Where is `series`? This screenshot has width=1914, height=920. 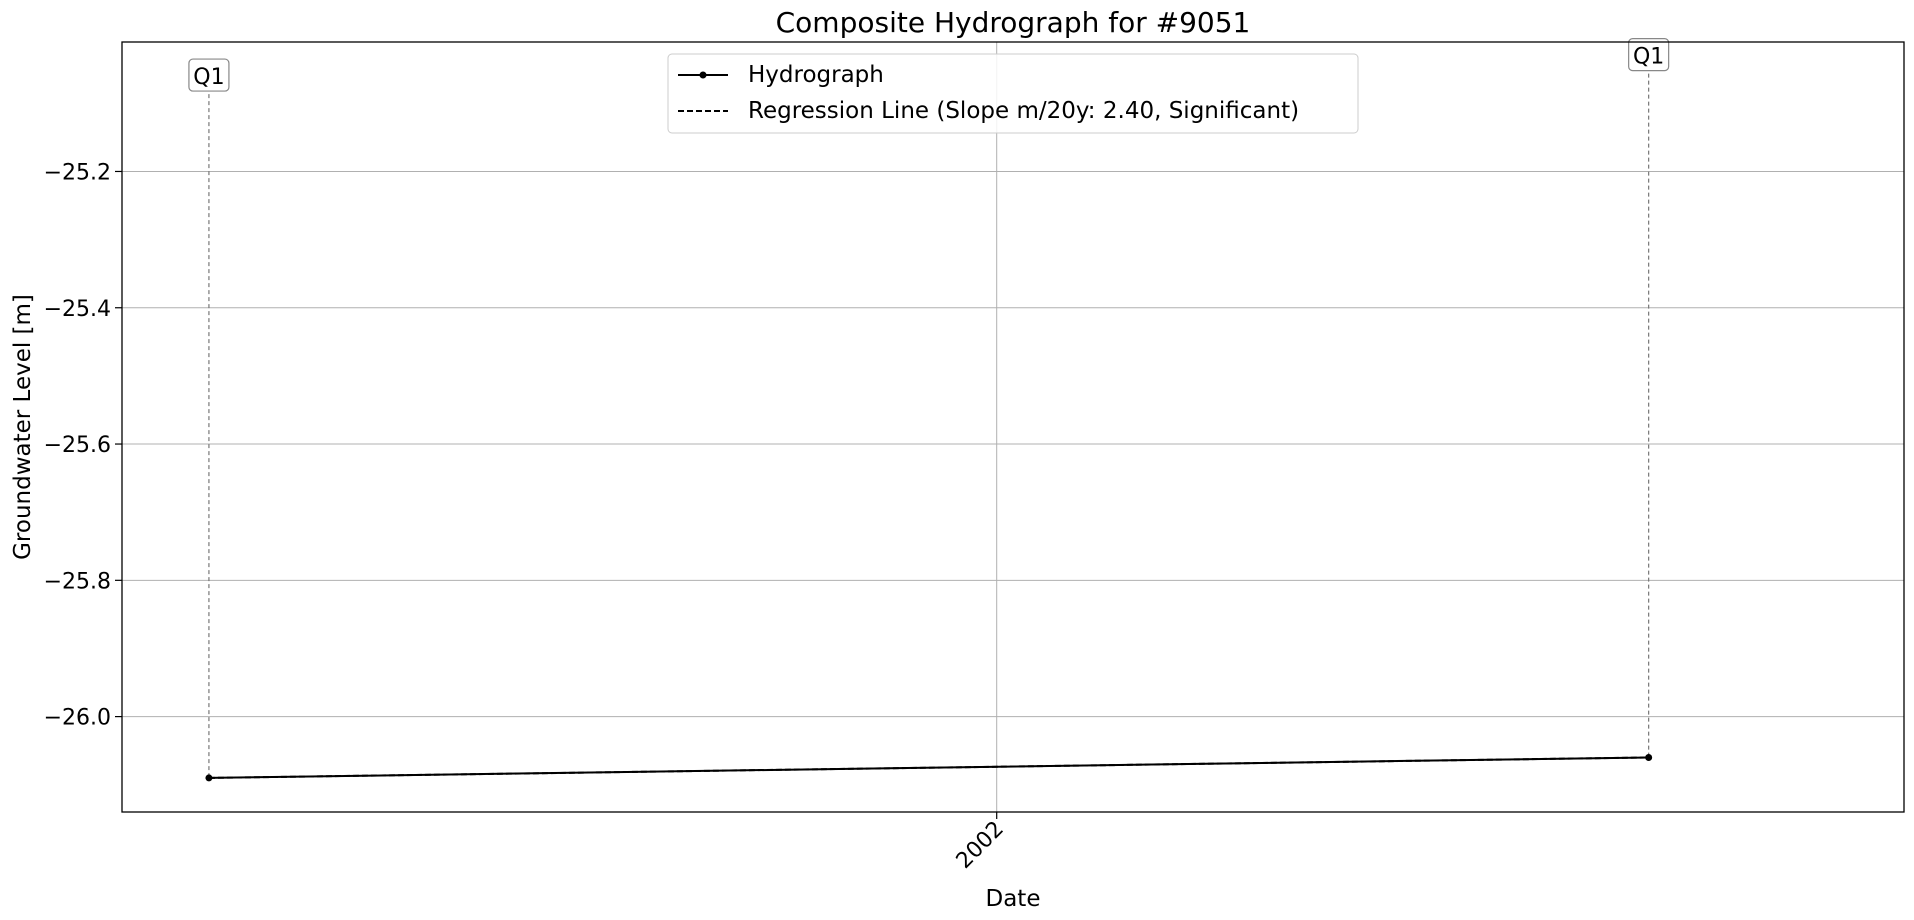
series is located at coordinates (929, 767).